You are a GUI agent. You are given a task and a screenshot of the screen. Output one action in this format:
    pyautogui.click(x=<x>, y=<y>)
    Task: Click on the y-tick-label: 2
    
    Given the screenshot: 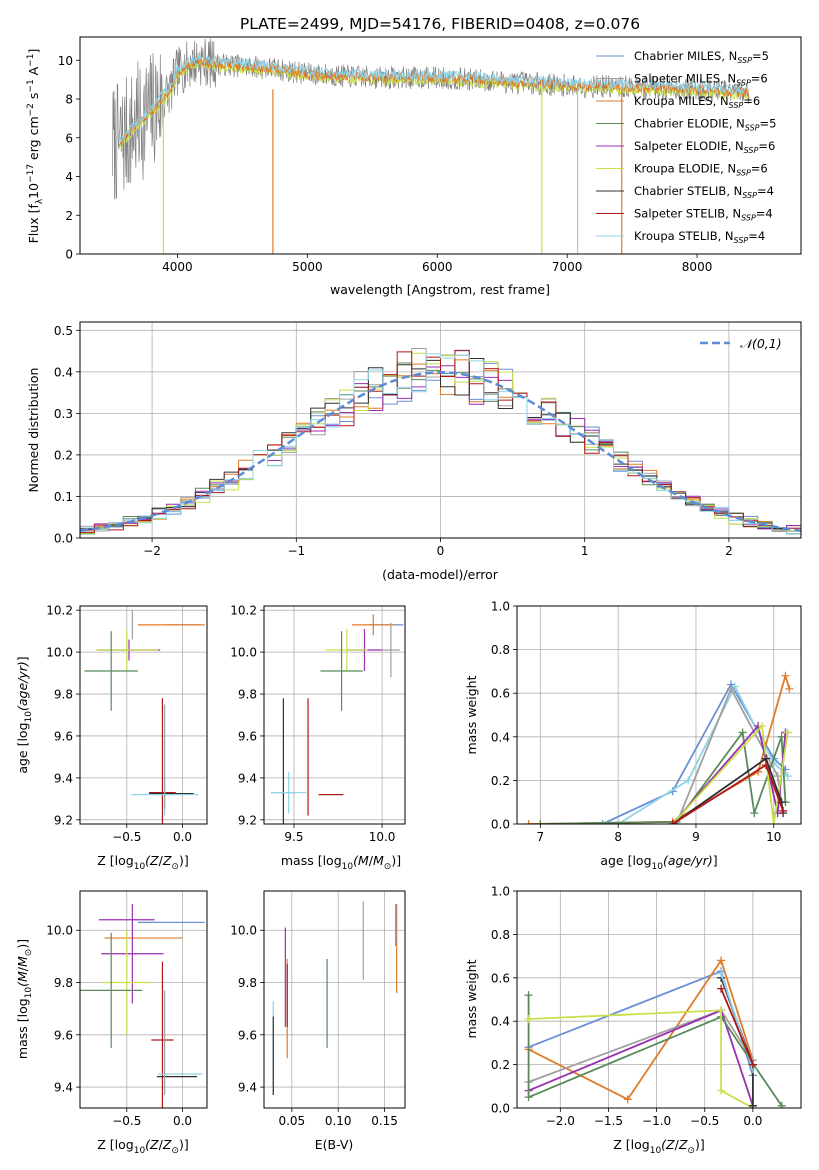 What is the action you would take?
    pyautogui.click(x=69, y=216)
    